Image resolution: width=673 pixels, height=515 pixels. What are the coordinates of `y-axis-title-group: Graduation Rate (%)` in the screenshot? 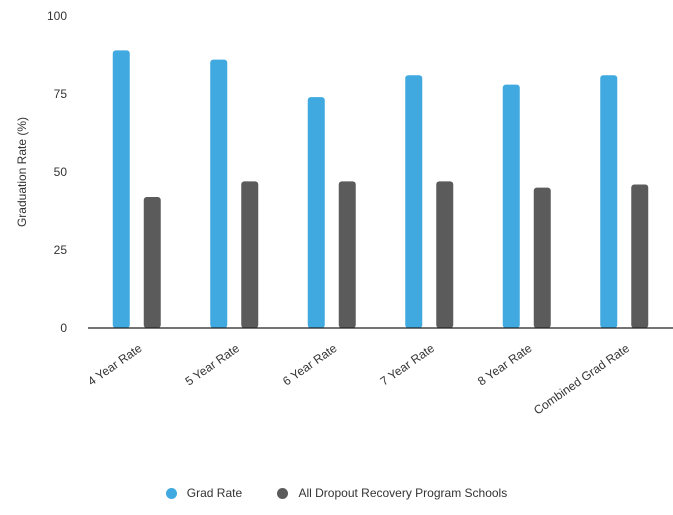 It's located at (22, 172).